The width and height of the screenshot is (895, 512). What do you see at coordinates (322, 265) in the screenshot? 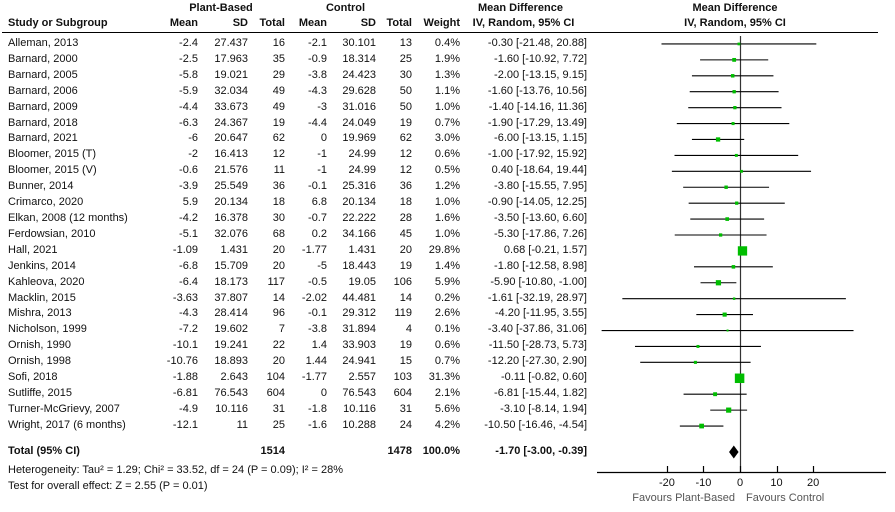
I see `cell-value: -5` at bounding box center [322, 265].